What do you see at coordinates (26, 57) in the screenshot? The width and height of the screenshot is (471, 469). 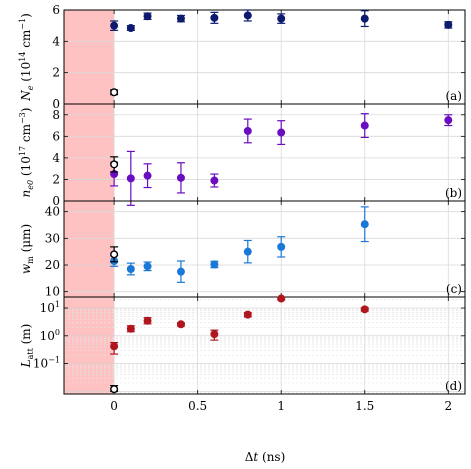 I see `y-axis-label: Ne (1014 cm−1)` at bounding box center [26, 57].